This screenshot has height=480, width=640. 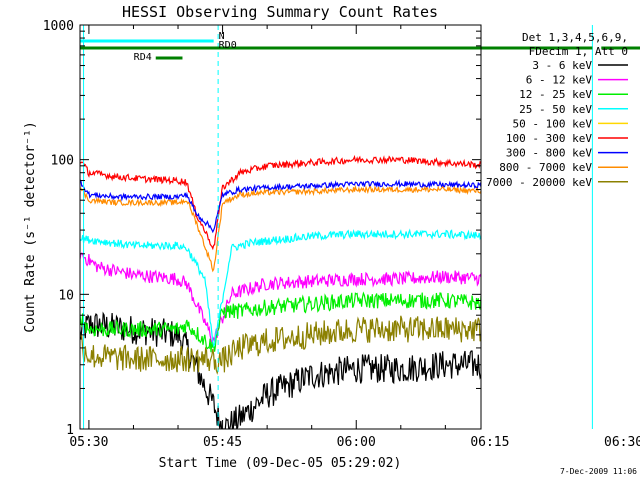 I want to click on legend-label: 800 - 7000 keV, so click(x=545, y=167).